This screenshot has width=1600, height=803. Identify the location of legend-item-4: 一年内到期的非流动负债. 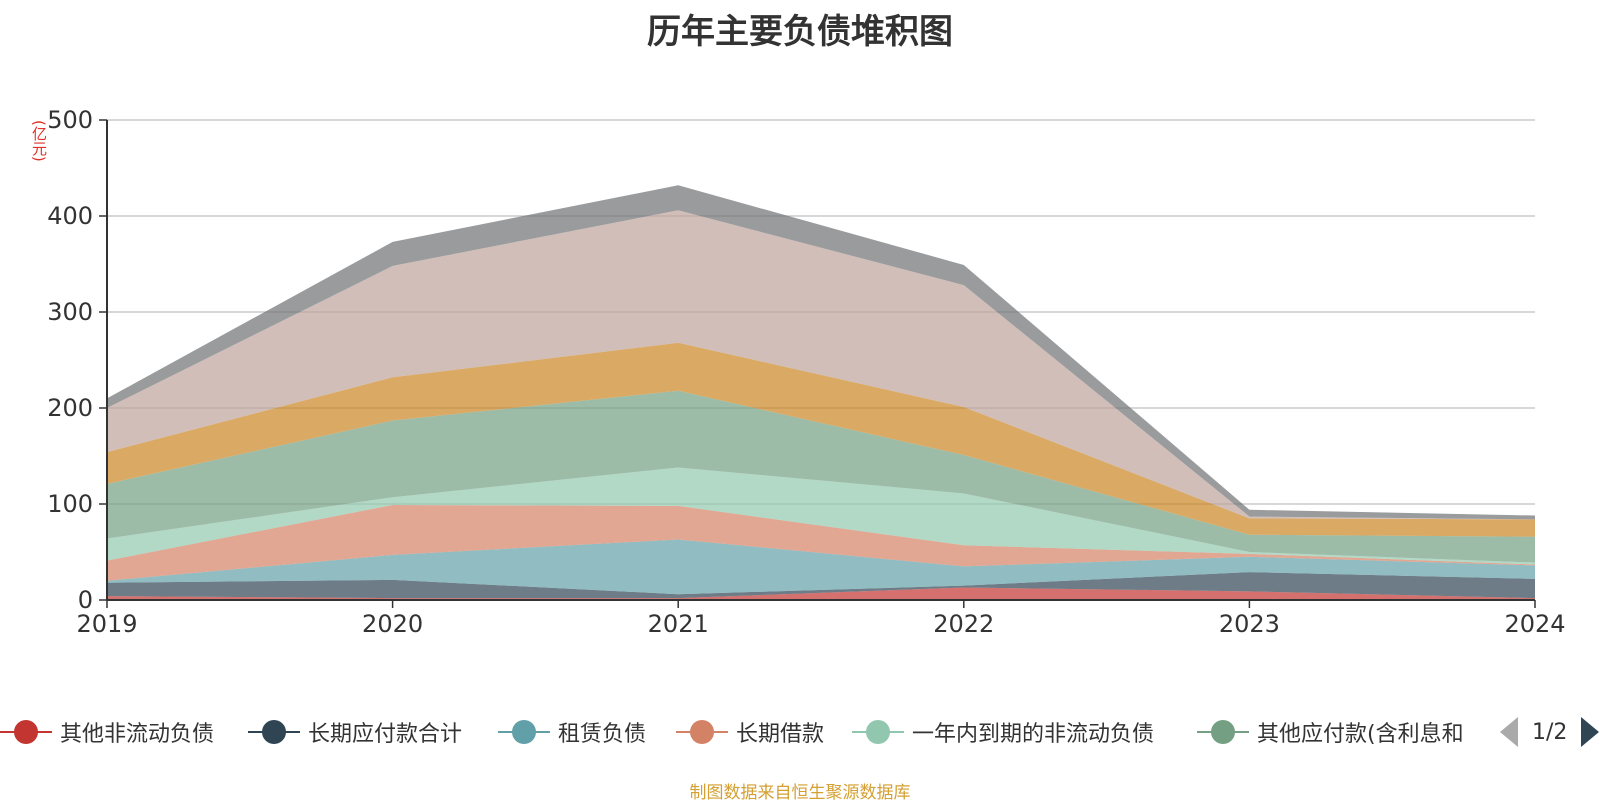
(1003, 732).